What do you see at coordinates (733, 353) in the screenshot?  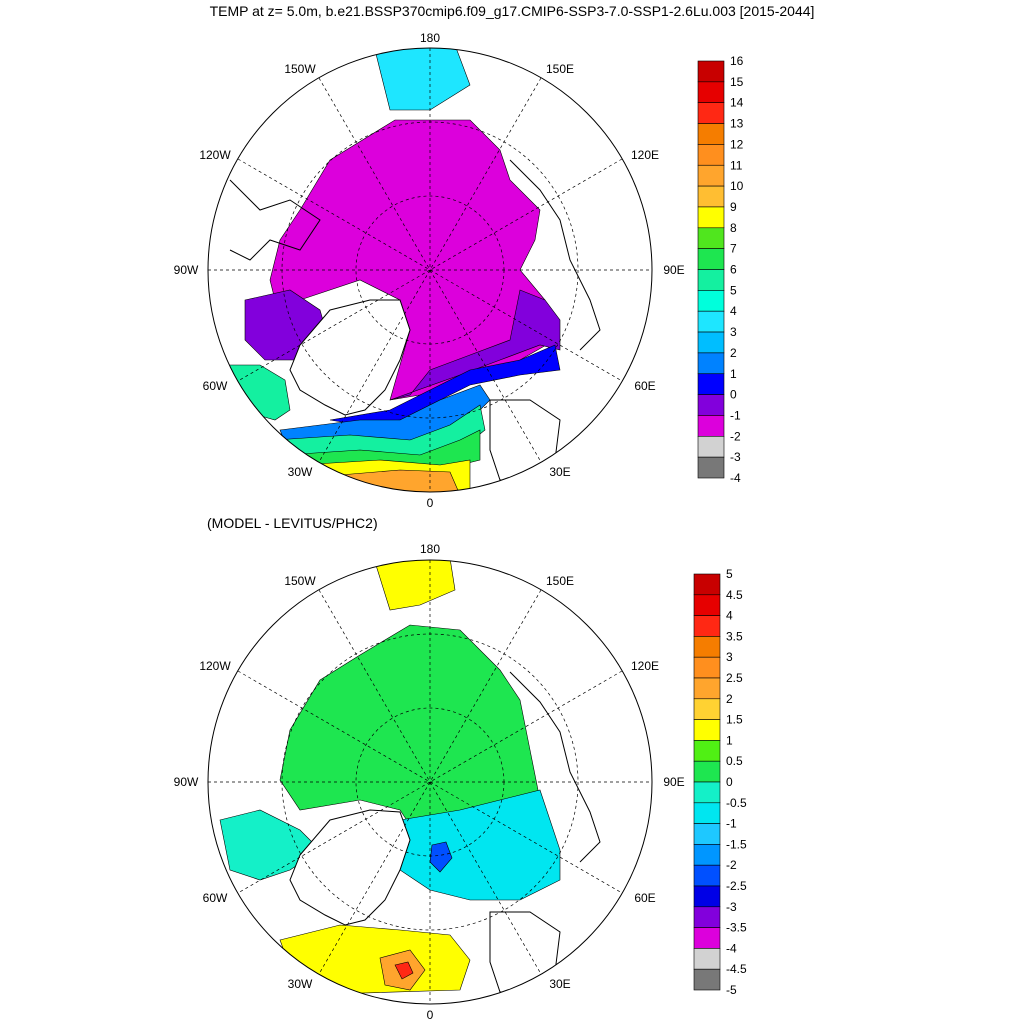 I see `temperature-colorbar-label: 2` at bounding box center [733, 353].